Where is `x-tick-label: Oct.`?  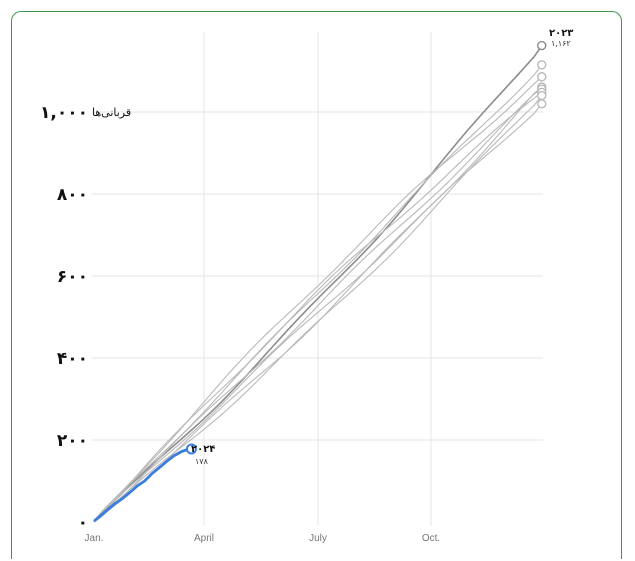
x-tick-label: Oct. is located at coordinates (431, 538).